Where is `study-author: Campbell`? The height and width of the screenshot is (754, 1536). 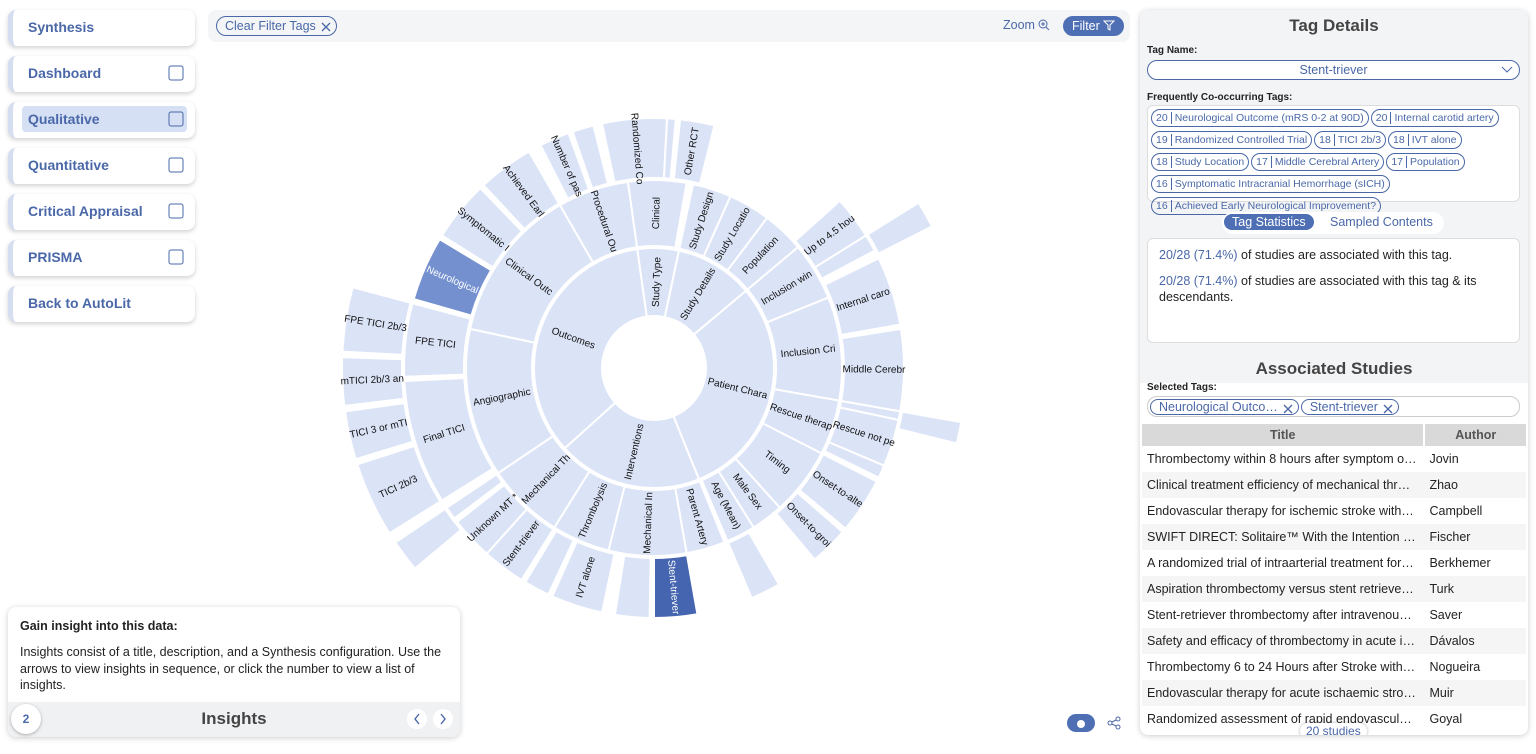
study-author: Campbell is located at coordinates (1456, 511).